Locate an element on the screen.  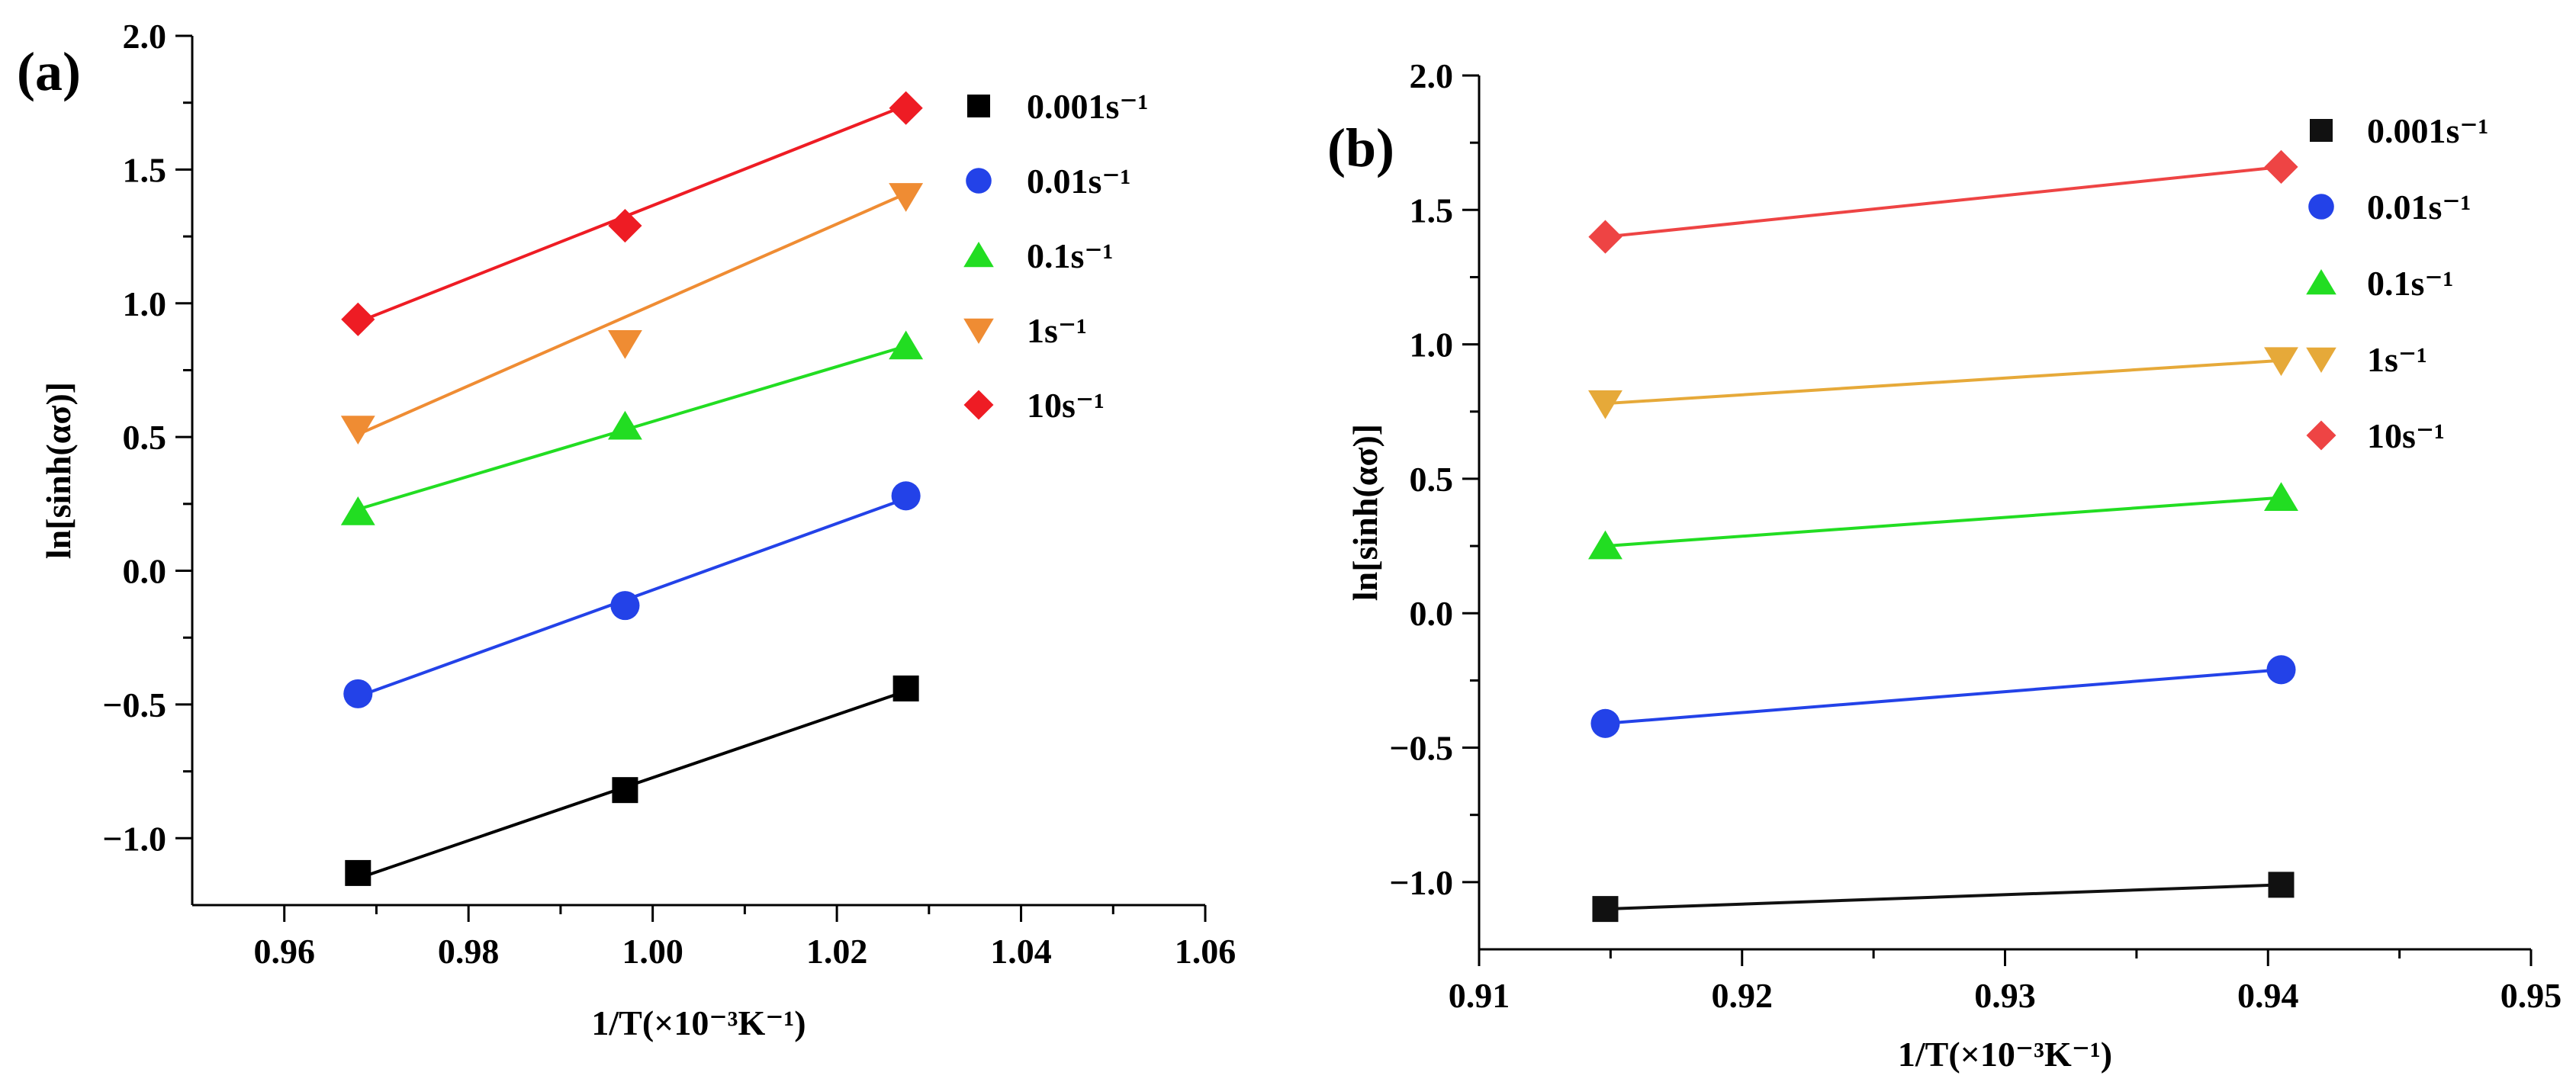
x-tick-label: 1.00 is located at coordinates (653, 952).